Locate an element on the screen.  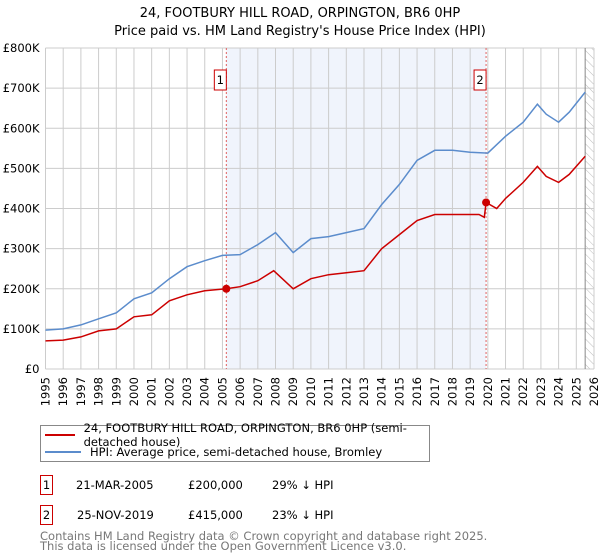
x-tick-label: 2013 is located at coordinates (364, 391).